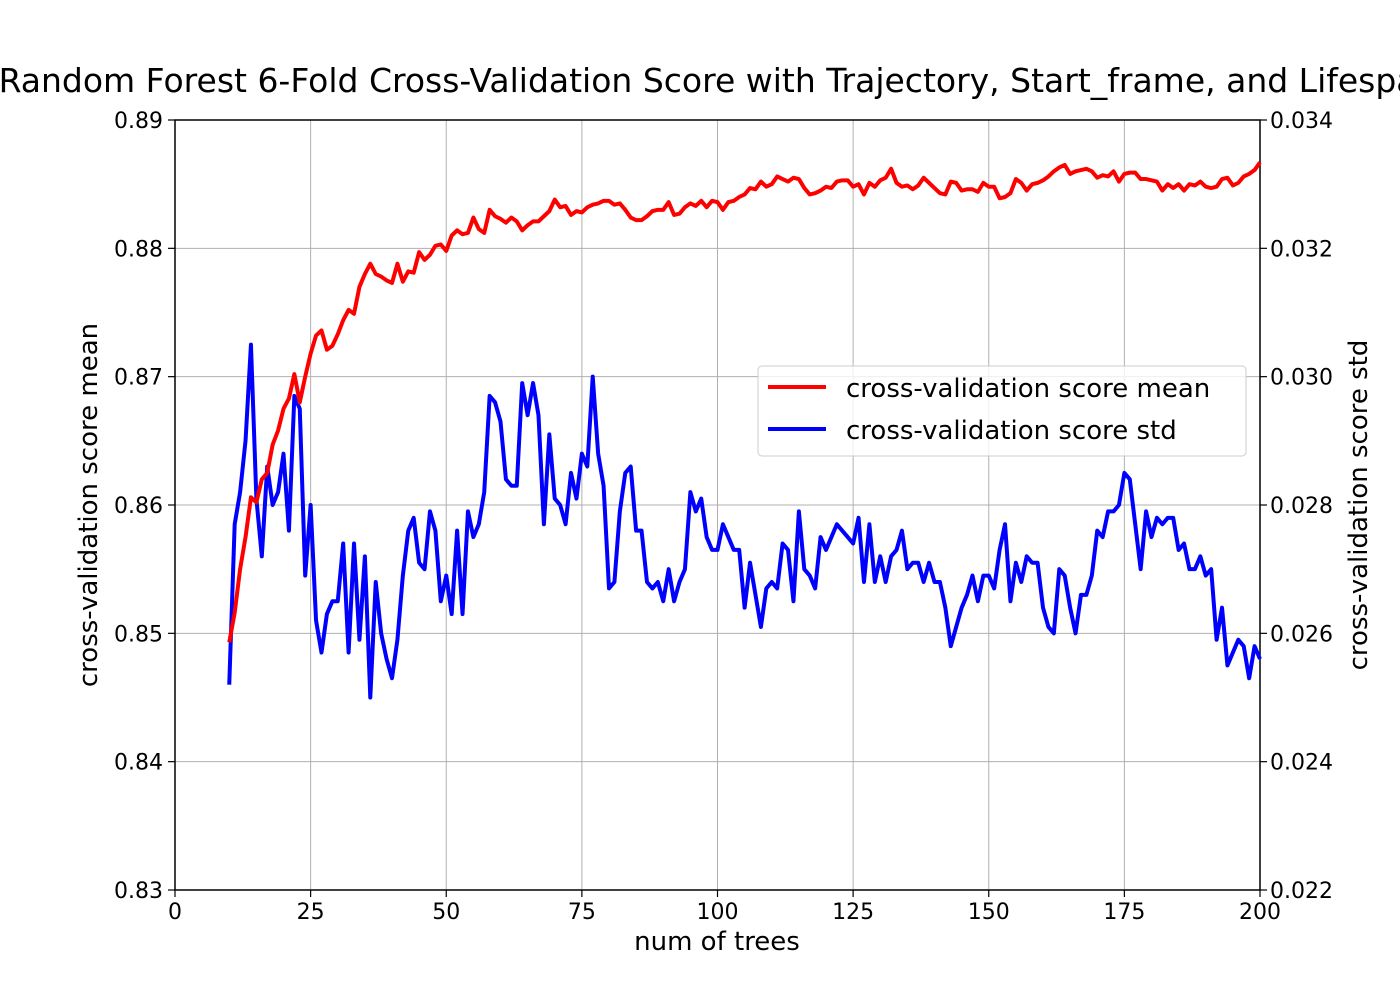 The width and height of the screenshot is (1400, 1000). Describe the element at coordinates (1011, 431) in the screenshot. I see `legend-label-std: cross-validation score std` at that location.